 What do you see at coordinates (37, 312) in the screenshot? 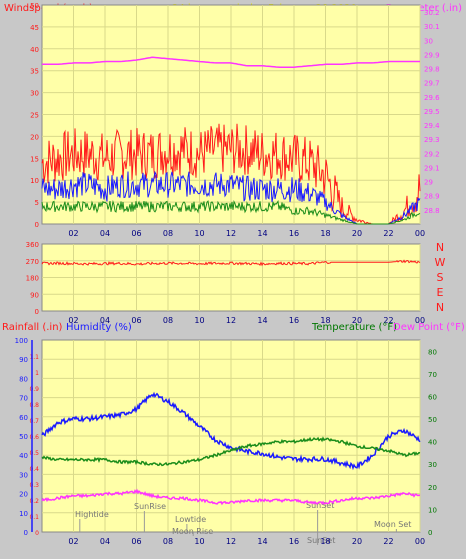
I see `dir-ytick-label: 0` at bounding box center [37, 312].